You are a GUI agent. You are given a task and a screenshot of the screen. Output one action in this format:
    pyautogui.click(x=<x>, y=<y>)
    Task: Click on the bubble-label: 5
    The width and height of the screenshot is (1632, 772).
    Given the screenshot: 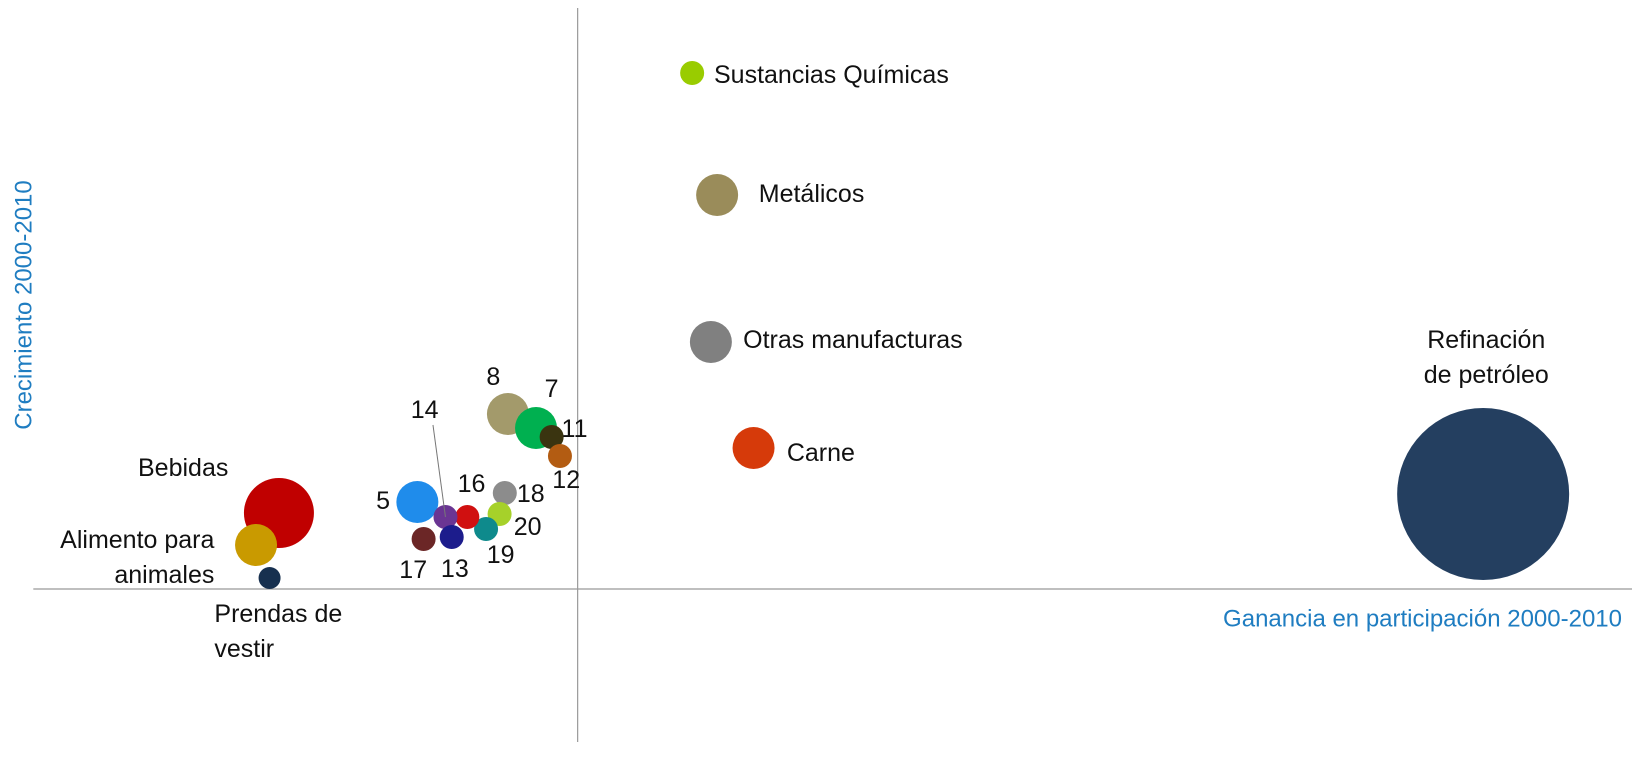 What is the action you would take?
    pyautogui.click(x=383, y=501)
    